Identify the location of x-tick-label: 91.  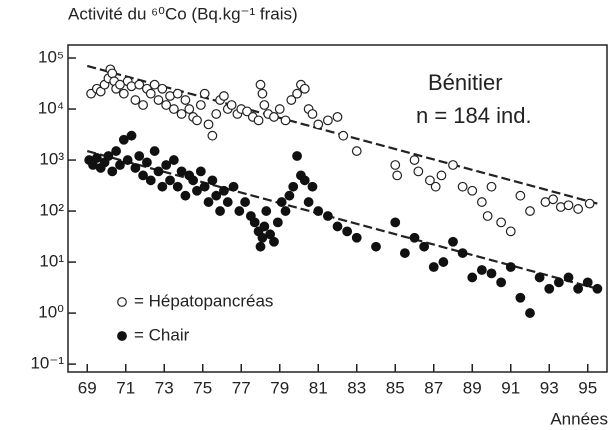
(510, 387).